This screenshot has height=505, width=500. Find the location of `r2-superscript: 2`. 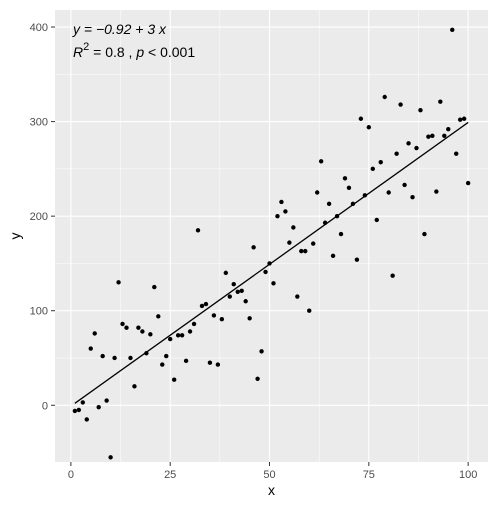

r2-superscript: 2 is located at coordinates (86, 47).